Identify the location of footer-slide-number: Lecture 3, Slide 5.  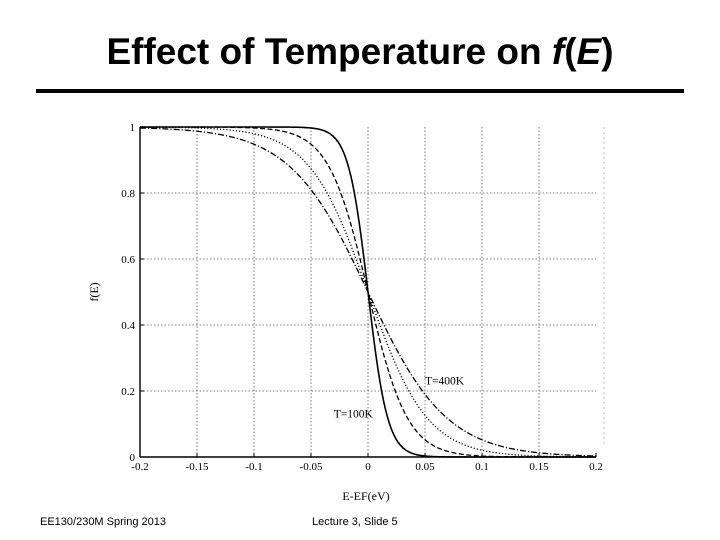
(355, 522).